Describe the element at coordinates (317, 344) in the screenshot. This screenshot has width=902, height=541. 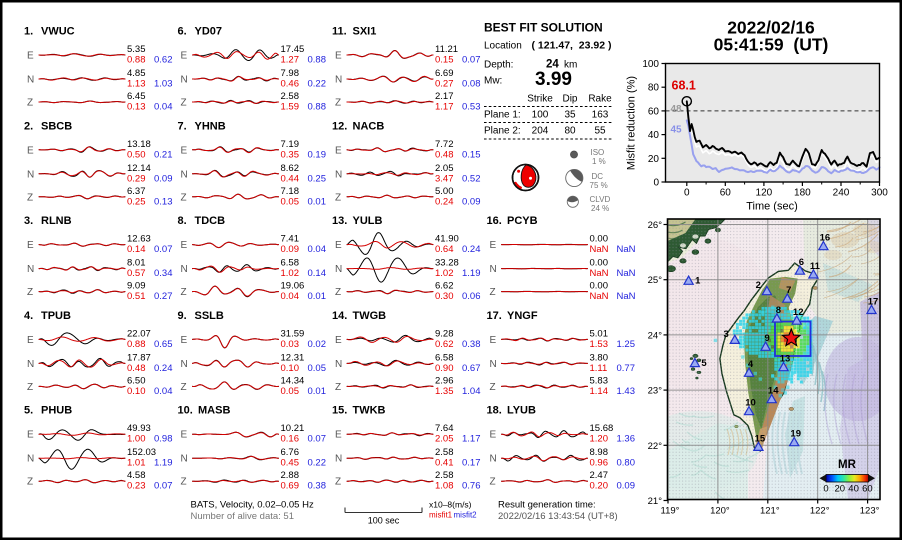
I see `svg-text: 0.02` at that location.